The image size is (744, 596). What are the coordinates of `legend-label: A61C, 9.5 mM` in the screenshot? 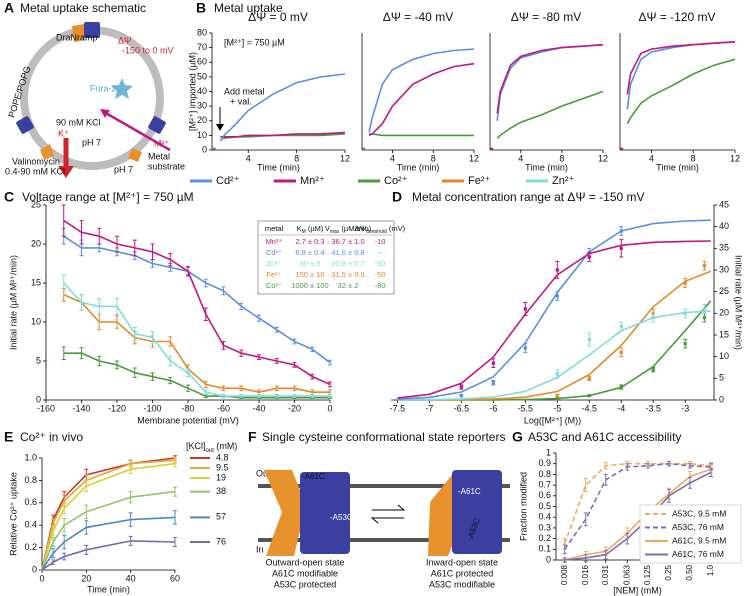 It's located at (699, 540).